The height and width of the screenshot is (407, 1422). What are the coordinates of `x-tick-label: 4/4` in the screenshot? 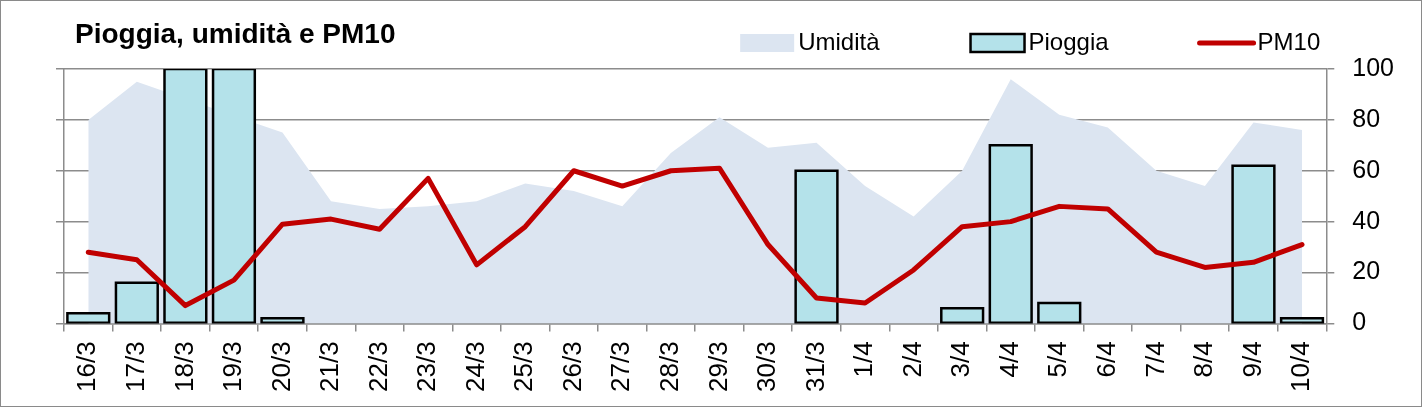 It's located at (1008, 359).